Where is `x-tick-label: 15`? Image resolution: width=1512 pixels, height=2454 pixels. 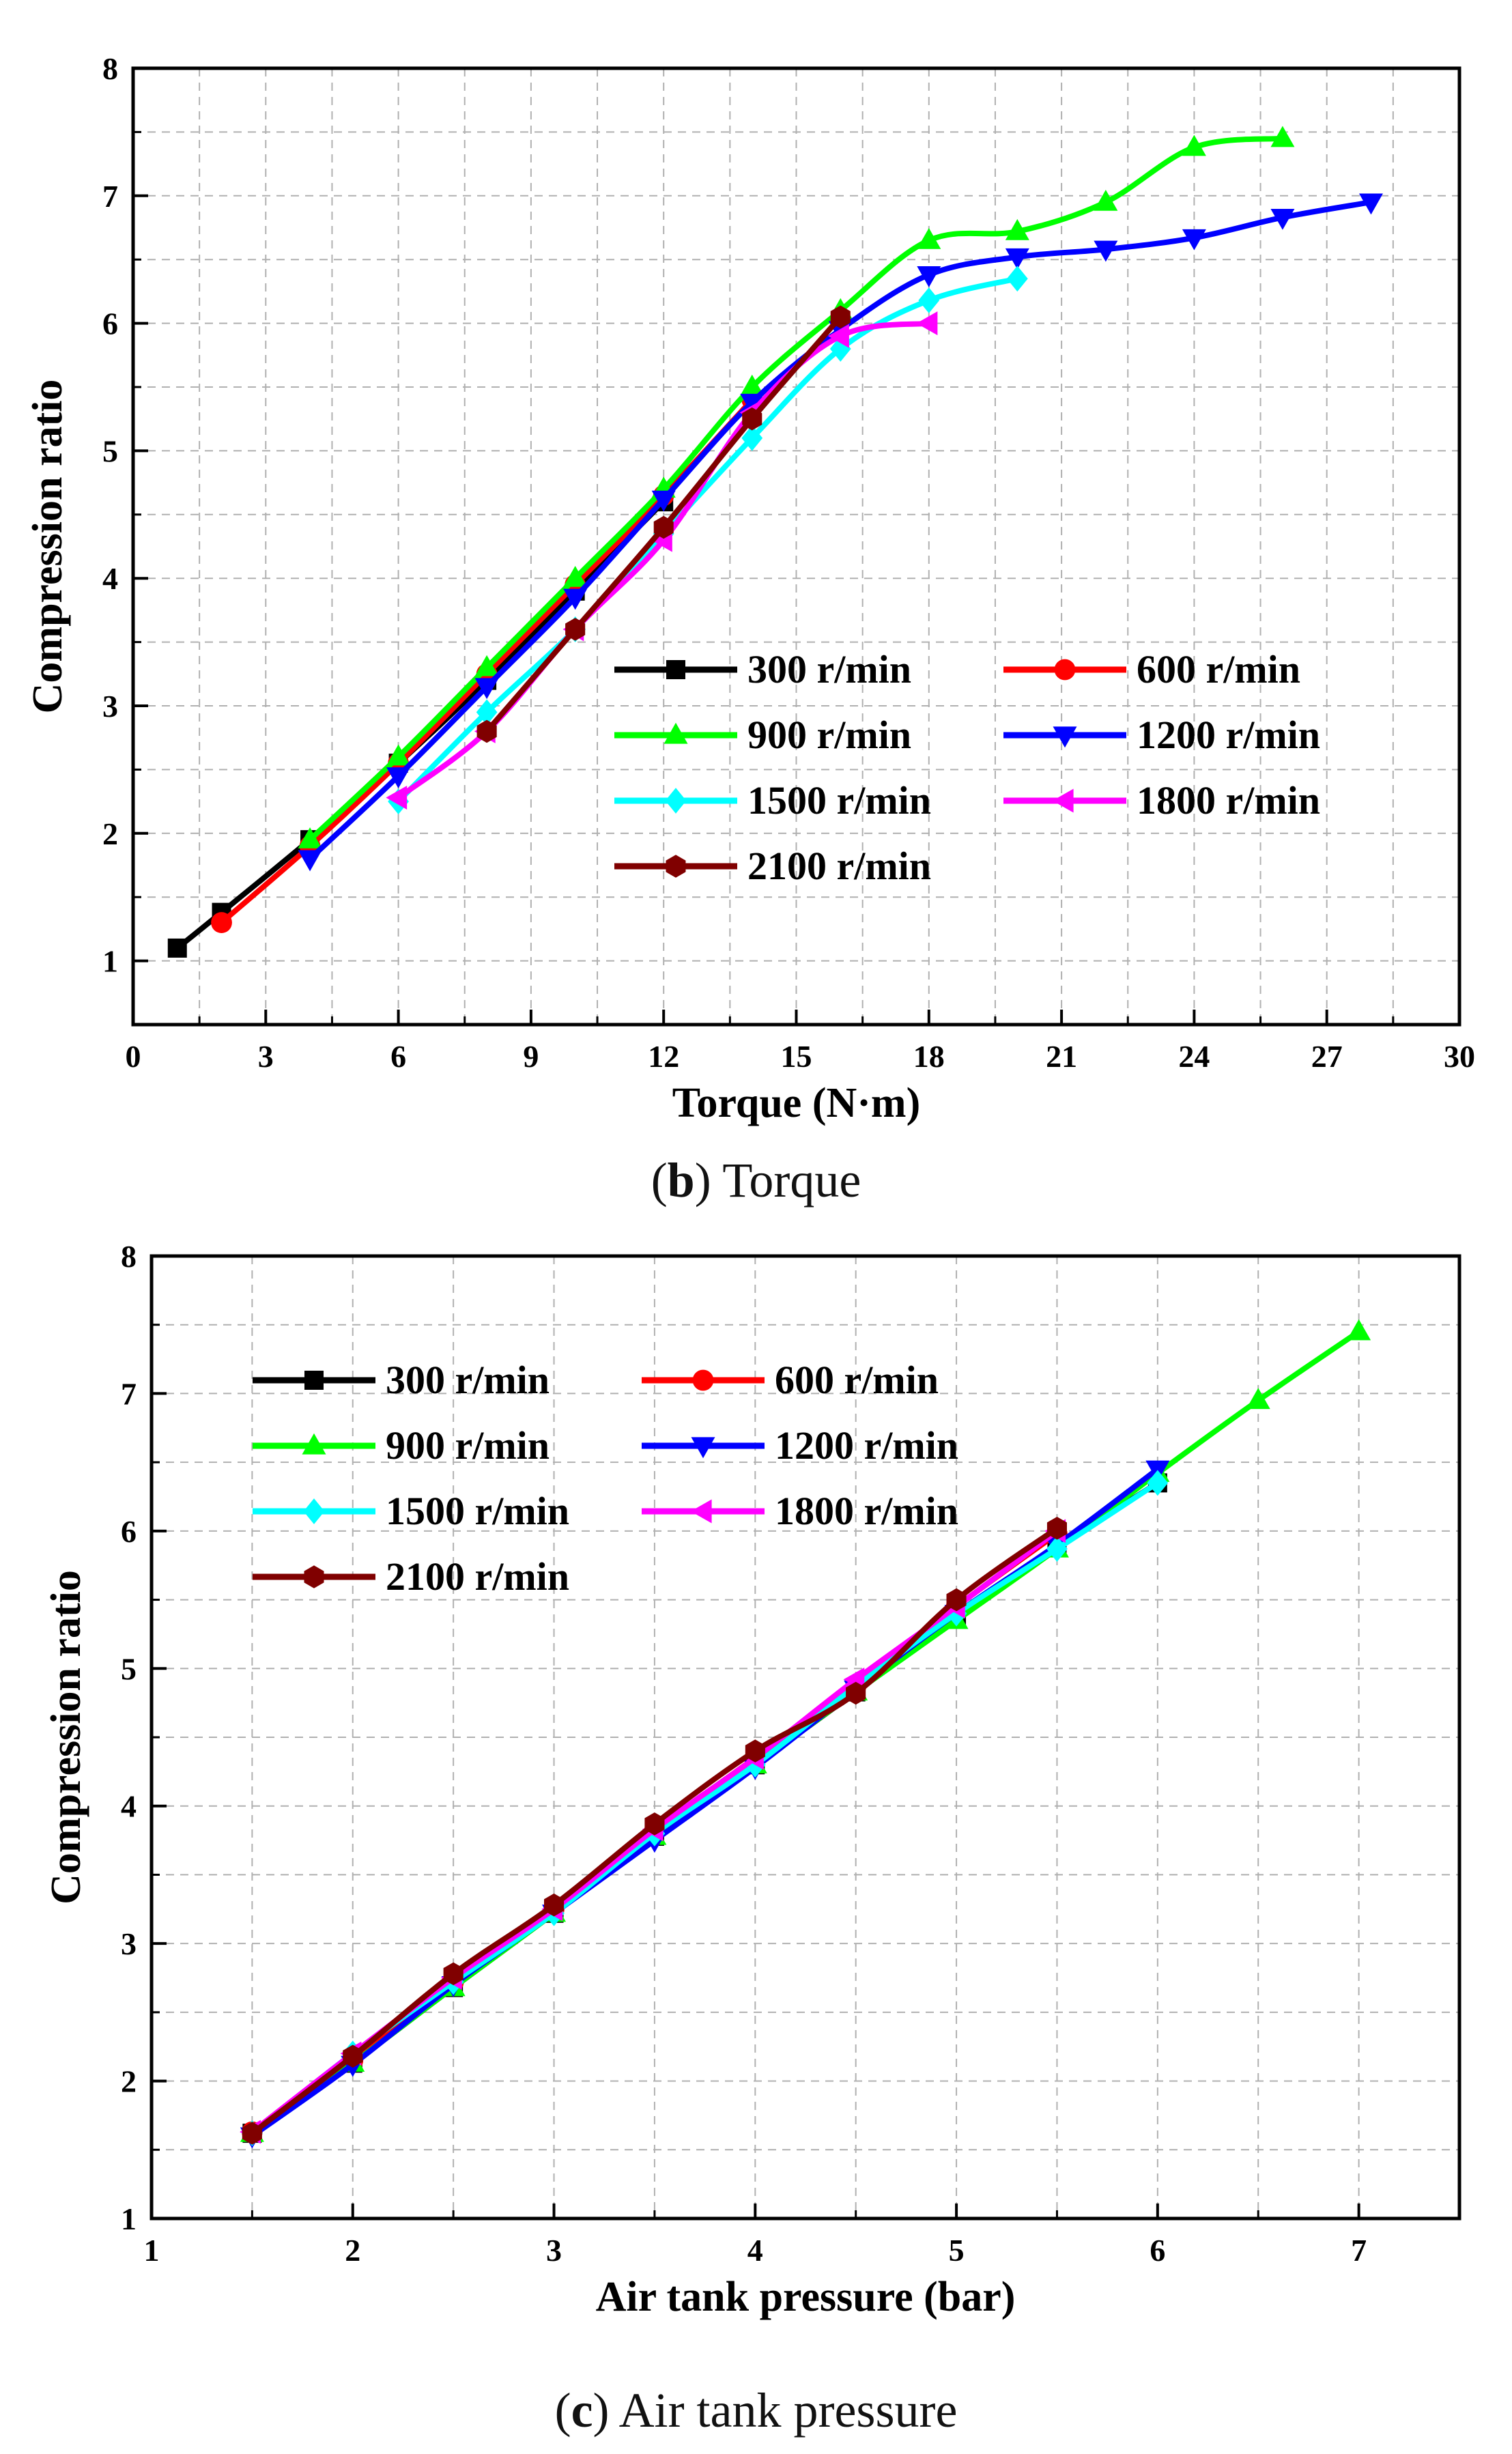 x-tick-label: 15 is located at coordinates (796, 1056).